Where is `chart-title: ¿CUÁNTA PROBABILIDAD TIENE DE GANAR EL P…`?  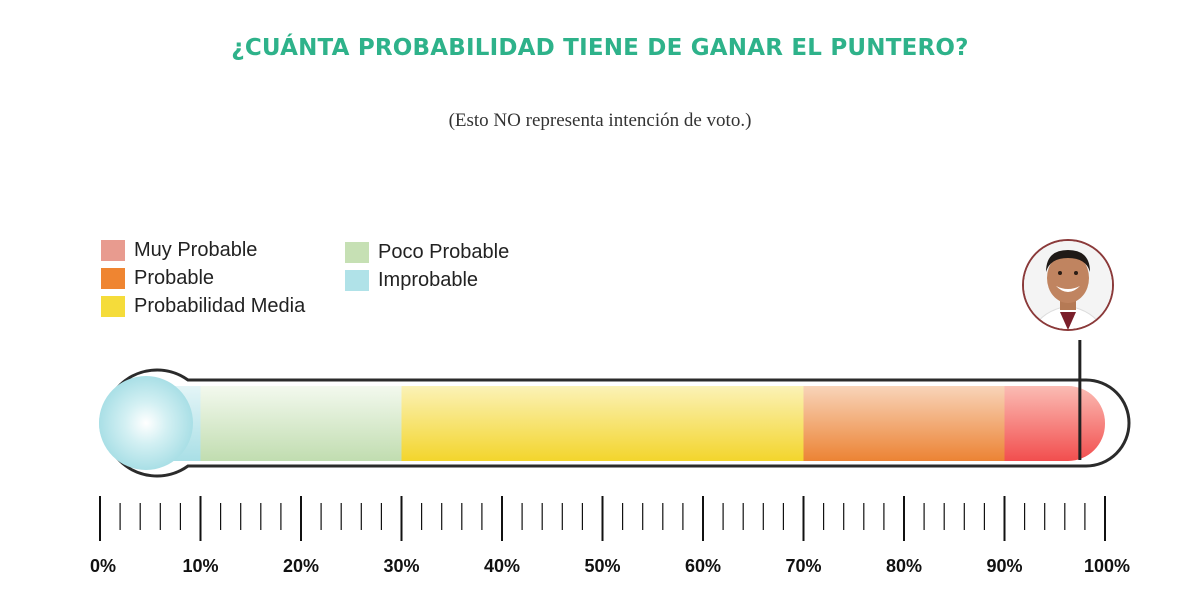 chart-title: ¿CUÁNTA PROBABILIDAD TIENE DE GANAR EL P… is located at coordinates (600, 48).